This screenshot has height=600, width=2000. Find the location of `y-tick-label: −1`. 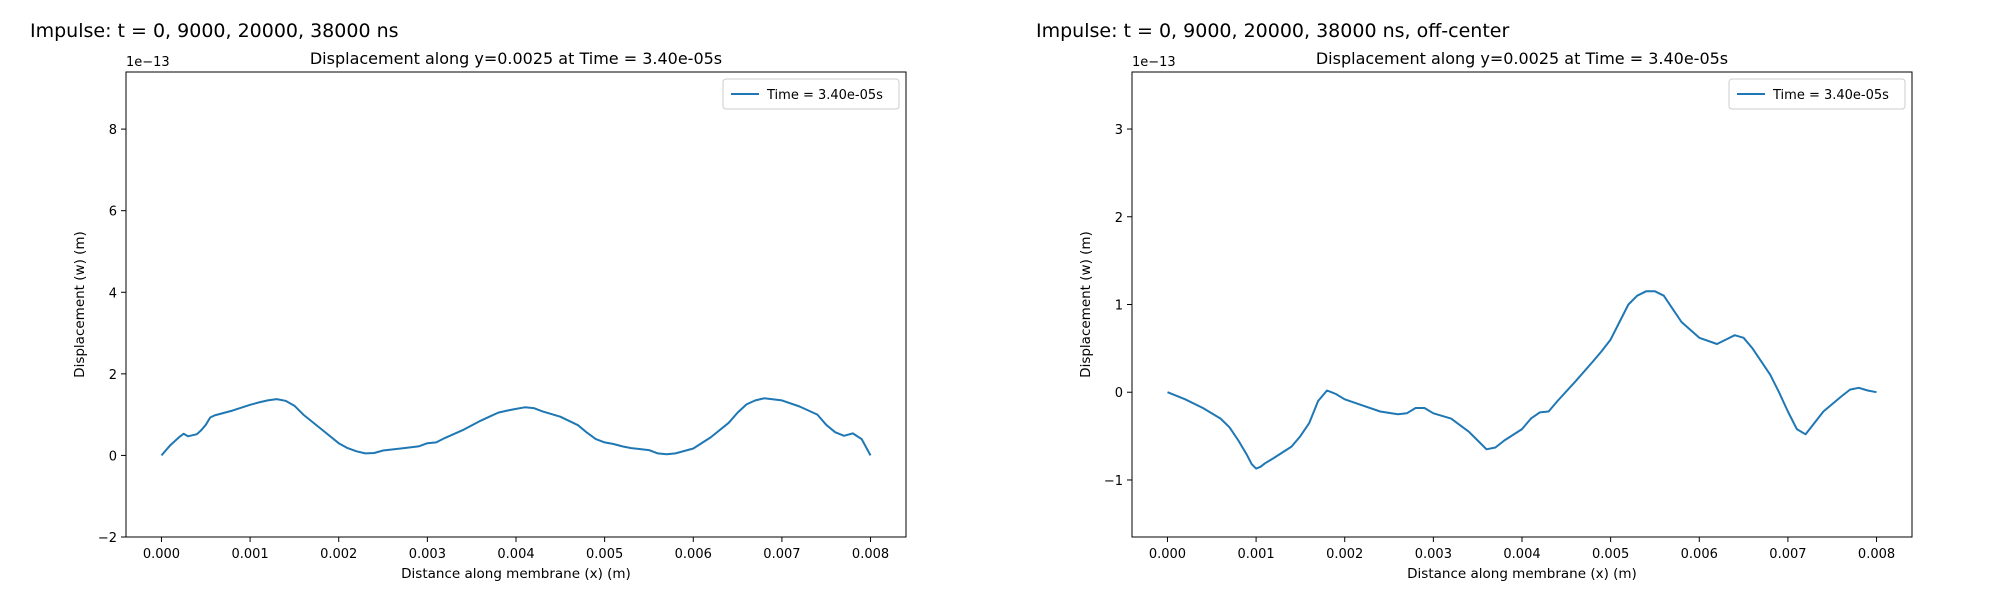

y-tick-label: −1 is located at coordinates (1113, 481).